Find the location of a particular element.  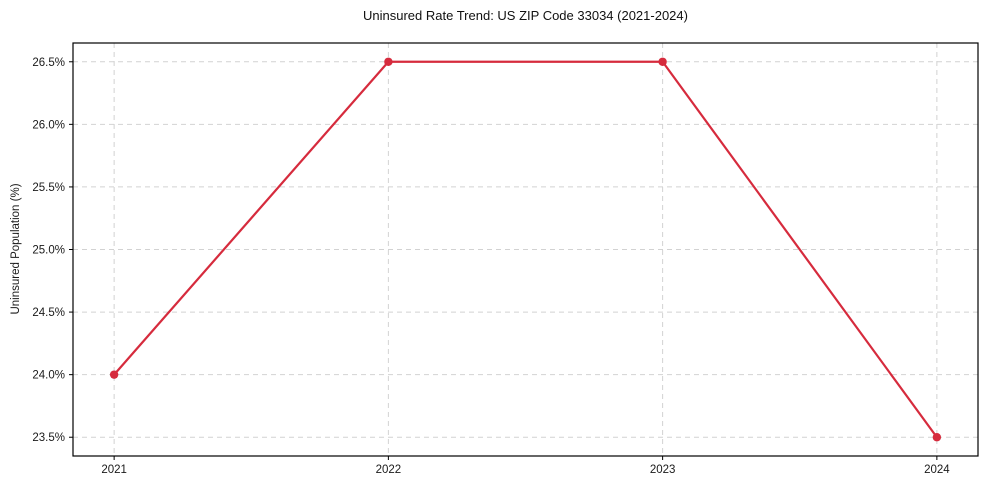

x-tick-label: 2024 is located at coordinates (937, 470).